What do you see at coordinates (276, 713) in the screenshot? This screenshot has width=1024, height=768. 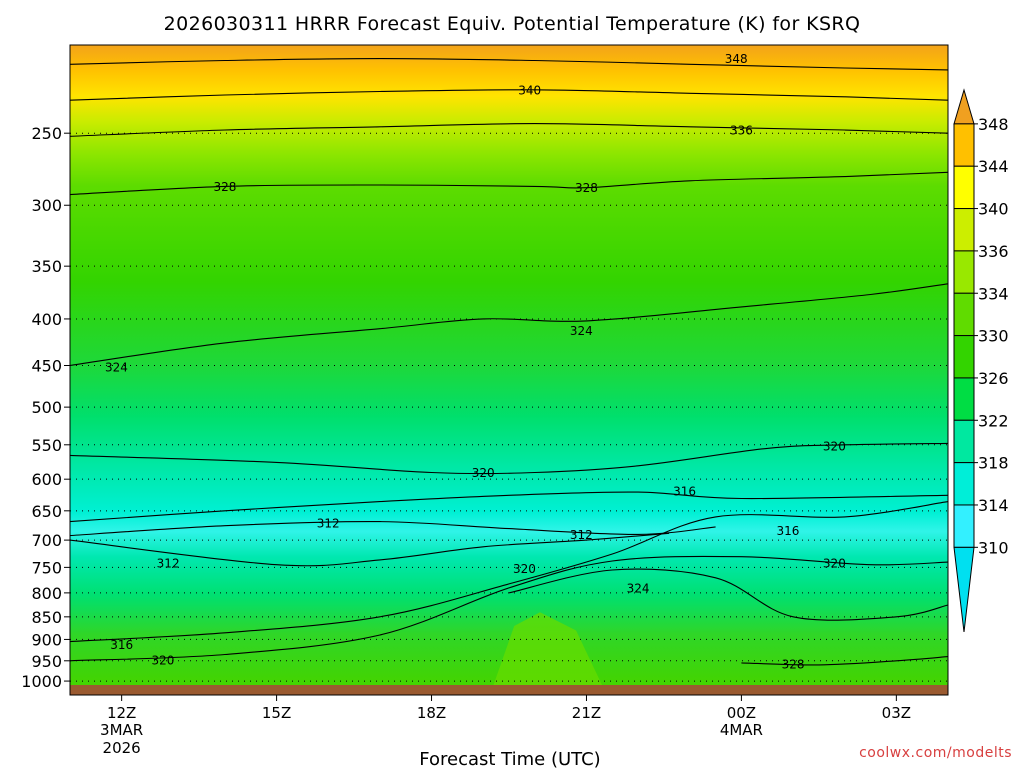 I see `x-tick-label: 15Z` at bounding box center [276, 713].